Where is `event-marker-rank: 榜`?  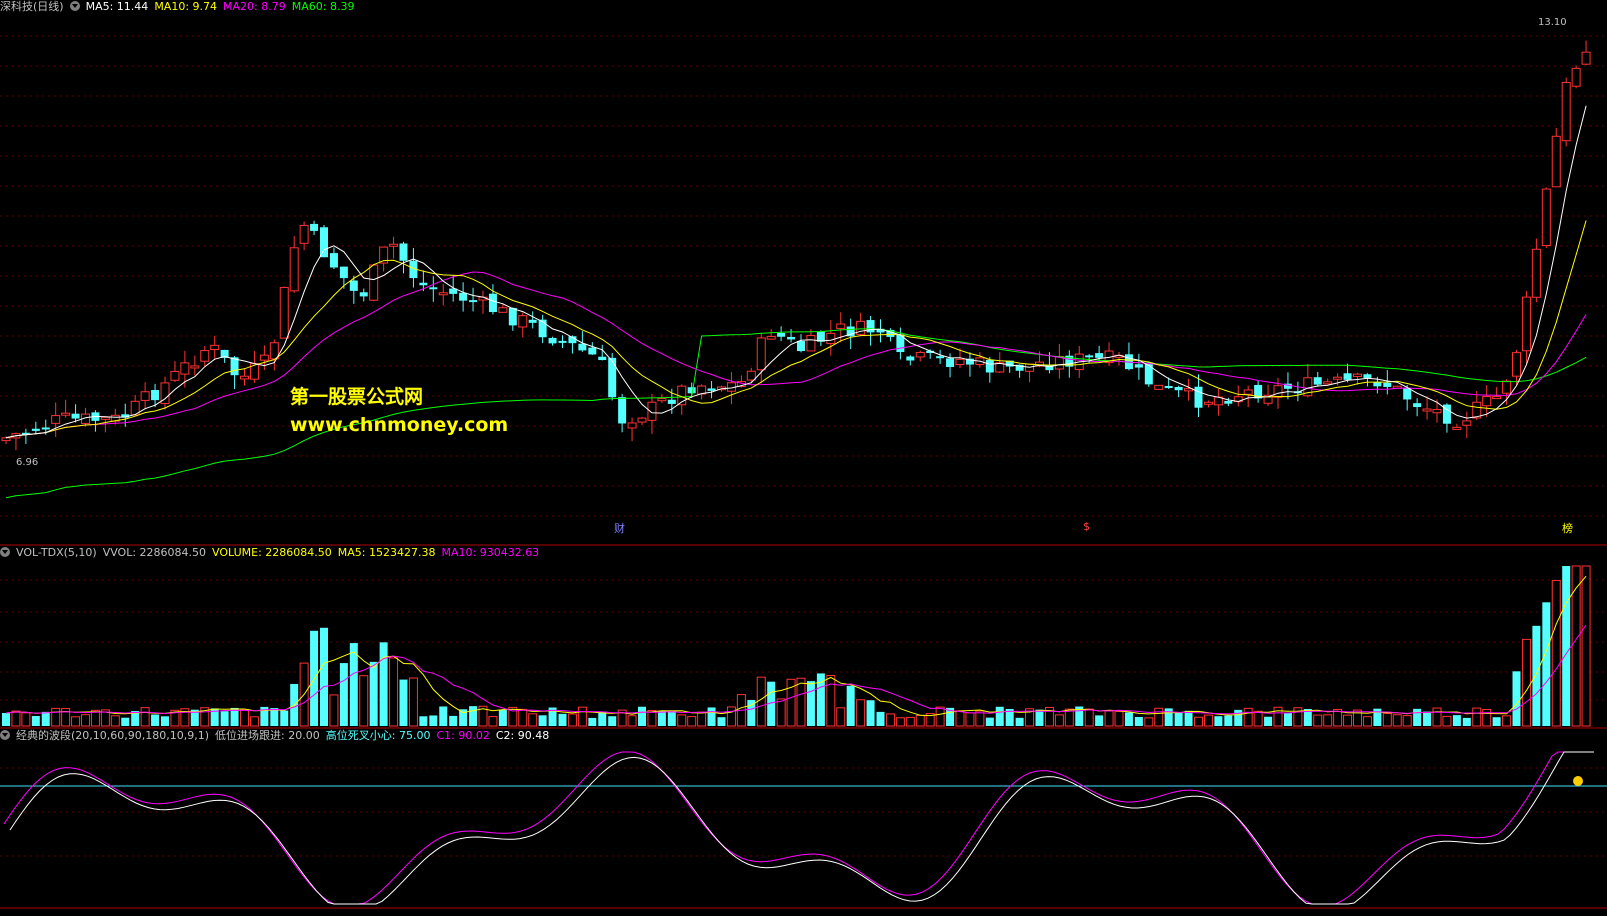
event-marker-rank: 榜 is located at coordinates (1567, 528).